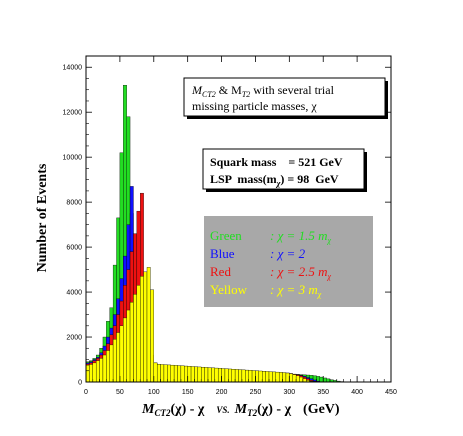 The image size is (463, 436). What do you see at coordinates (278, 183) in the screenshot?
I see `info-lsp-sub: χ` at bounding box center [278, 183].